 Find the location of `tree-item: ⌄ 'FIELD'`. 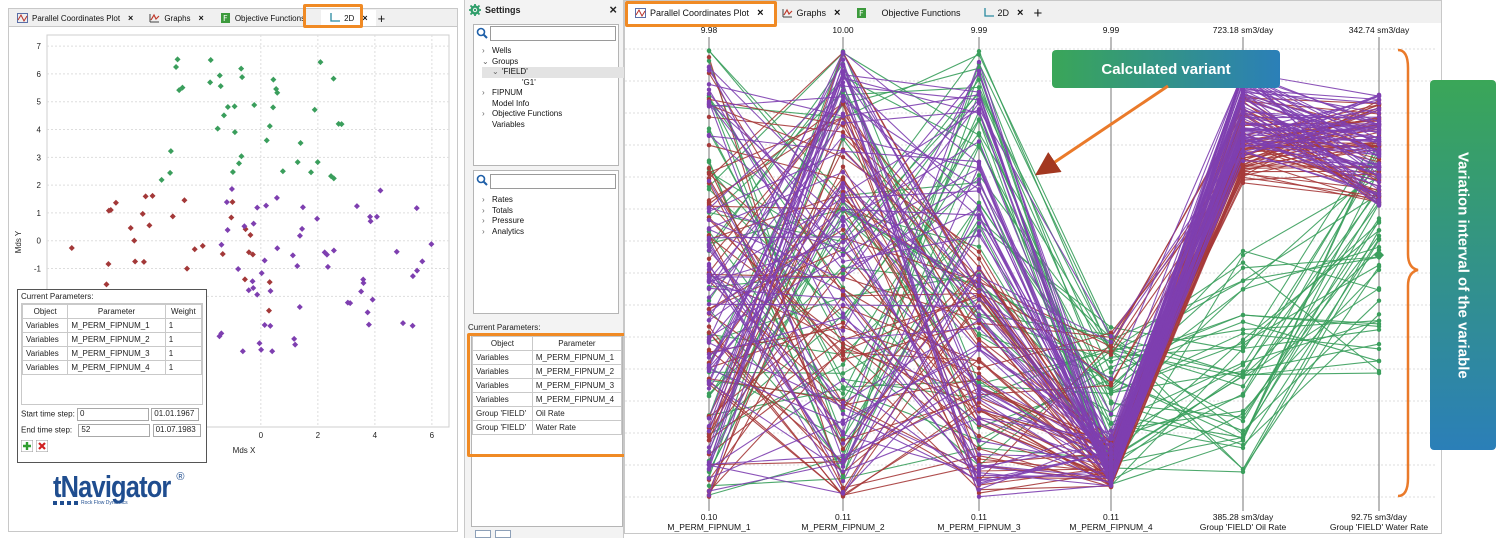

tree-item: ⌄ 'FIELD' is located at coordinates (554, 72).